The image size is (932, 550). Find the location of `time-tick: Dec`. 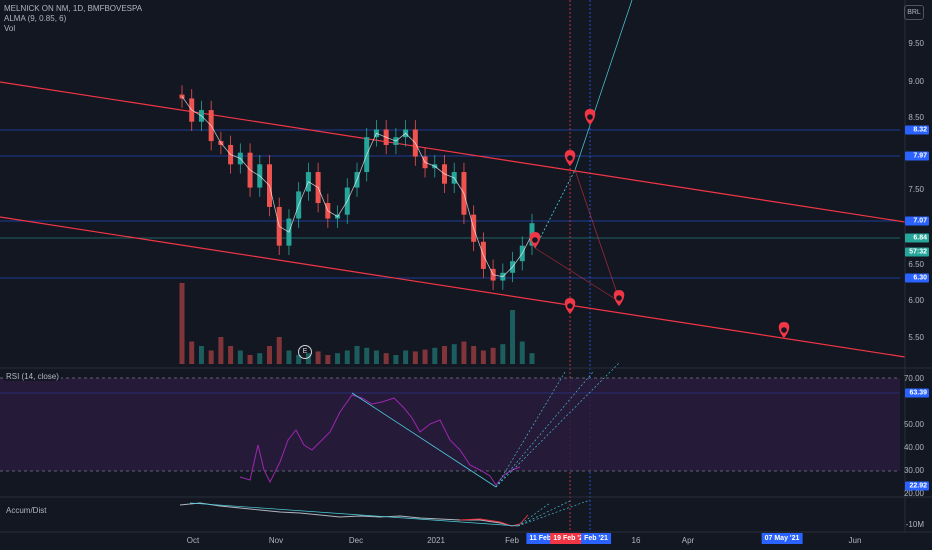

time-tick: Dec is located at coordinates (356, 540).